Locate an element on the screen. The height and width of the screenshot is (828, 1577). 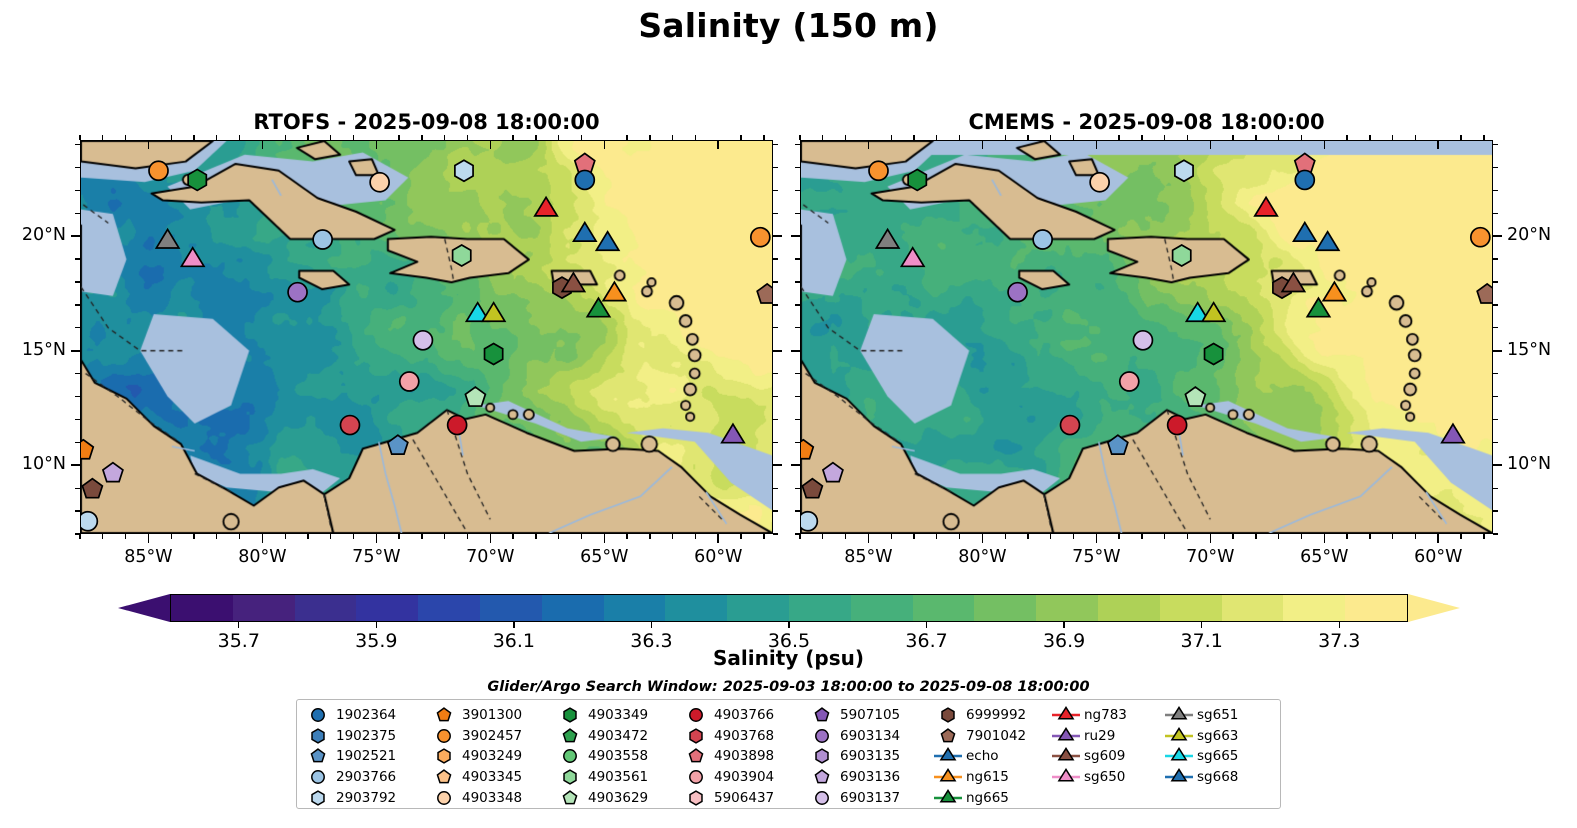
legend-entry-ng665: ng665 is located at coordinates (992, 797).